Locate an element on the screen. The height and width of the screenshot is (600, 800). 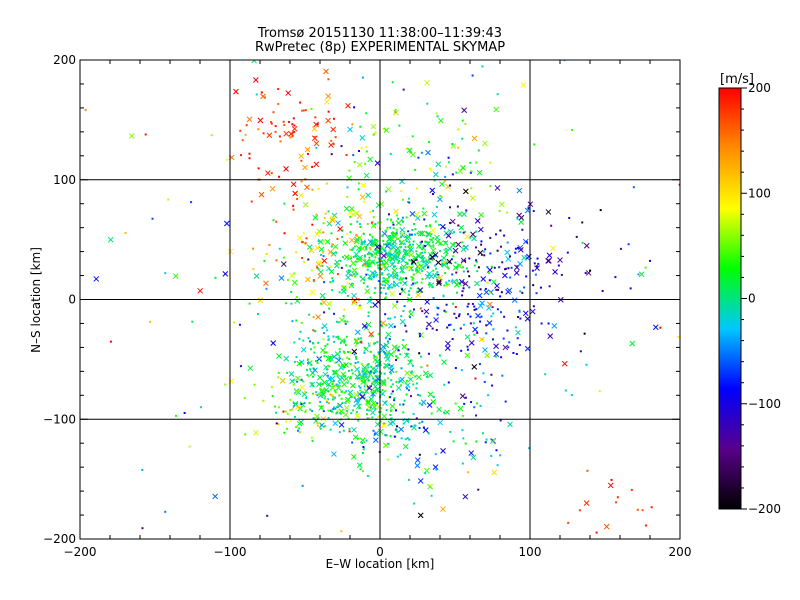
x-tick-label: −200 is located at coordinates (80, 552).